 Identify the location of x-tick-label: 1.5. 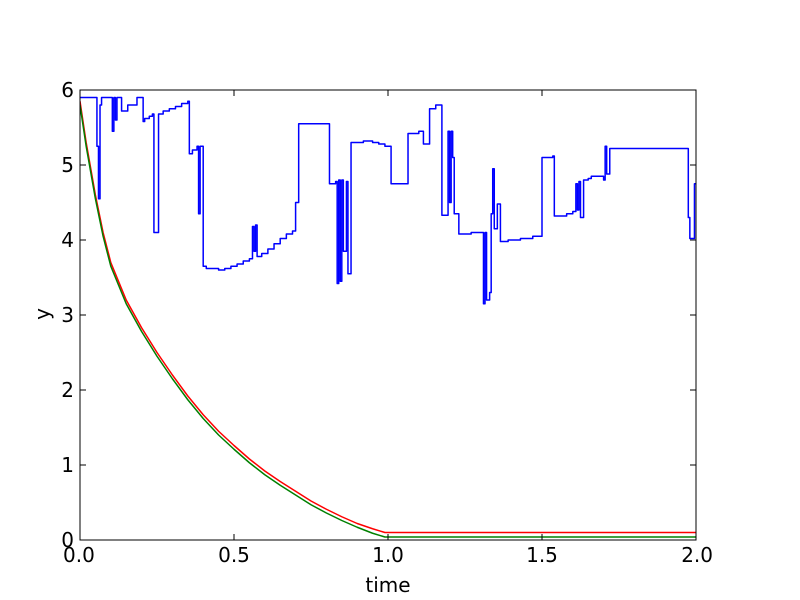
(542, 555).